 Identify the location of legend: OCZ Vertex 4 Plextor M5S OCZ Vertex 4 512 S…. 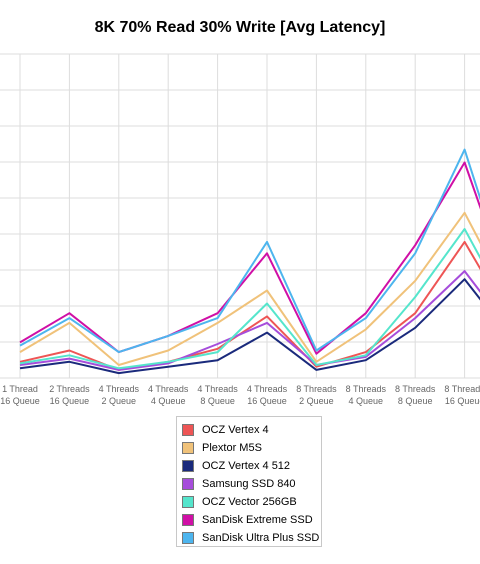
(249, 481).